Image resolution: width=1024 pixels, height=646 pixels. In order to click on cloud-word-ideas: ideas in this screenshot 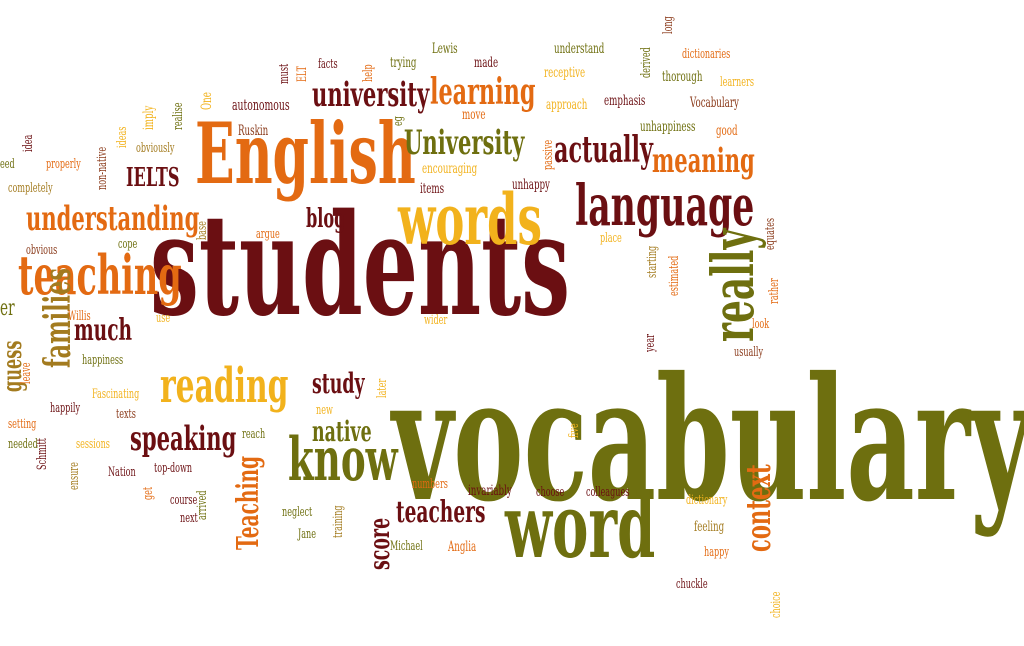, I will do `click(122, 137)`.